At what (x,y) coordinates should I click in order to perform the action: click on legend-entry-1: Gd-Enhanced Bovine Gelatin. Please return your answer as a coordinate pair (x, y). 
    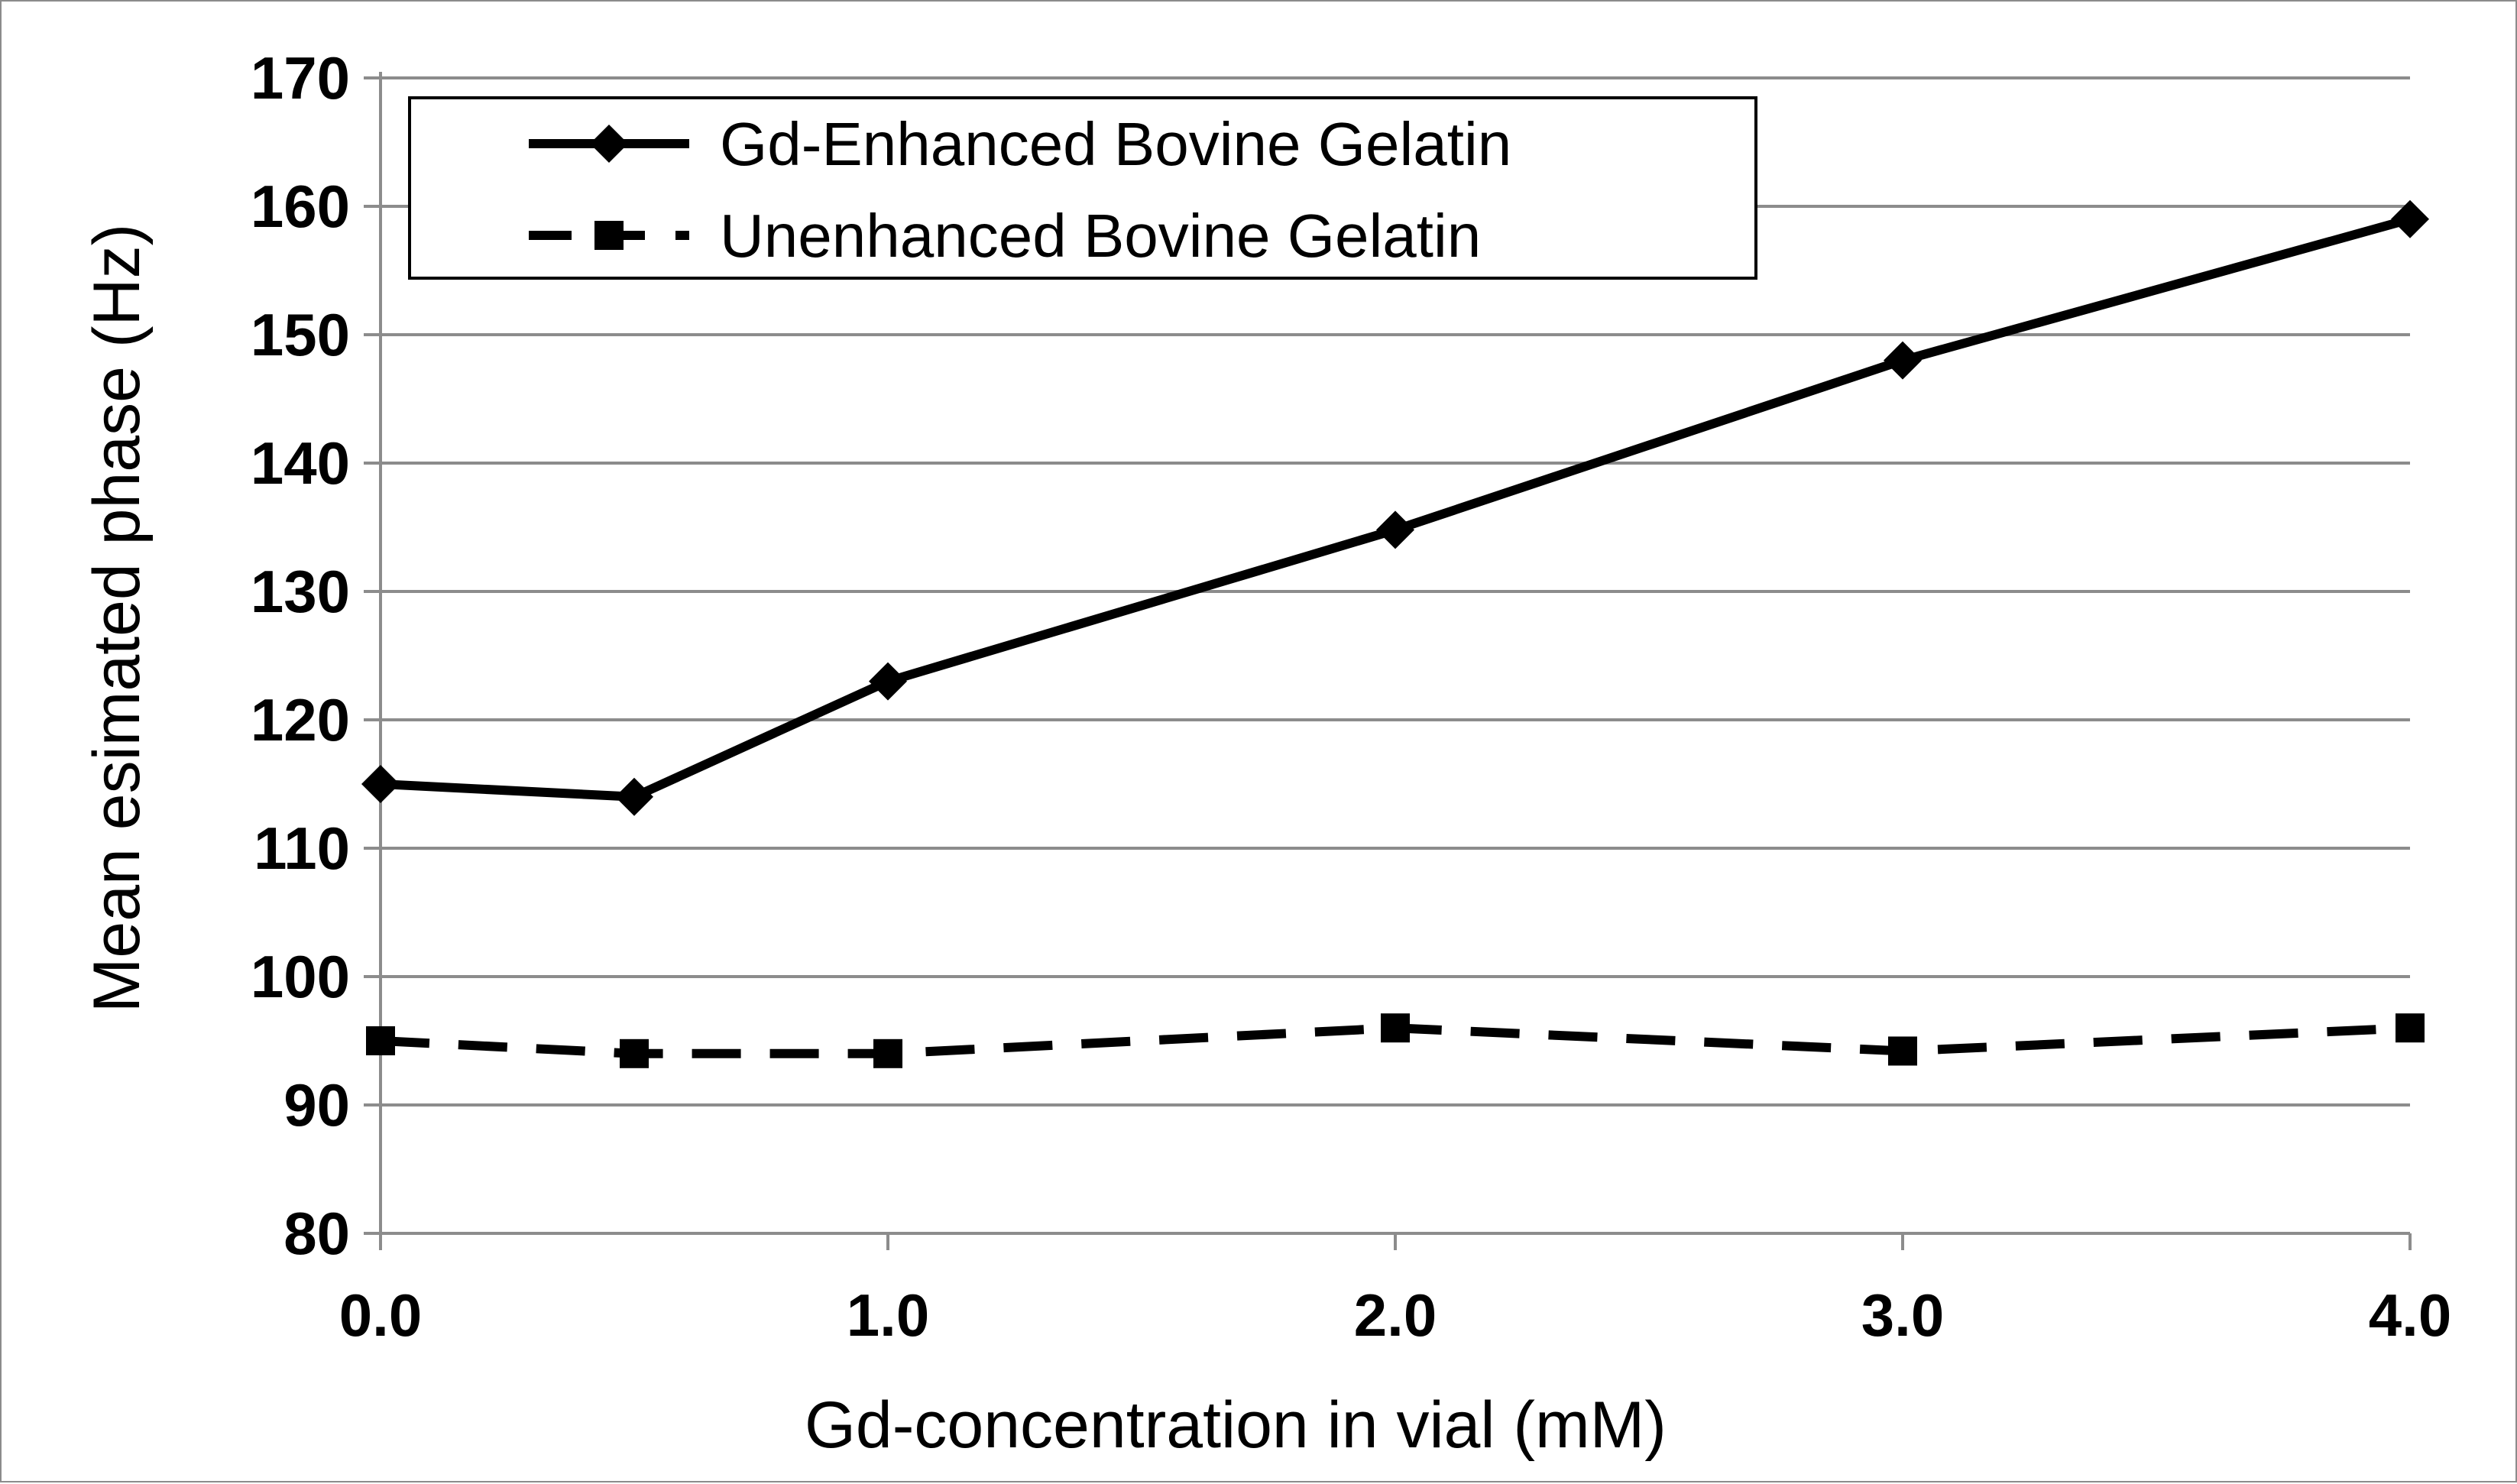
    Looking at the image, I should click on (1020, 144).